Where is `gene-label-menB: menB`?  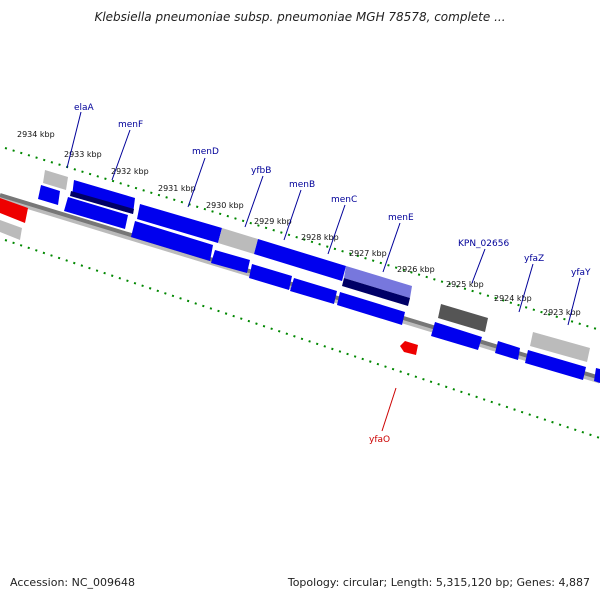 gene-label-menB: menB is located at coordinates (302, 185).